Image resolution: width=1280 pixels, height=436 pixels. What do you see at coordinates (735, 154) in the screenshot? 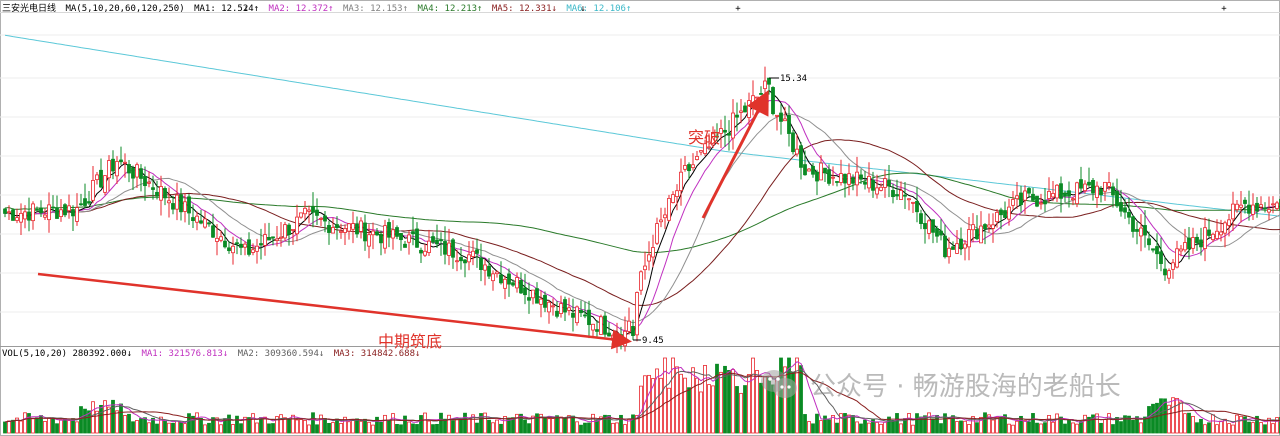
I see `breakout-arrow` at bounding box center [735, 154].